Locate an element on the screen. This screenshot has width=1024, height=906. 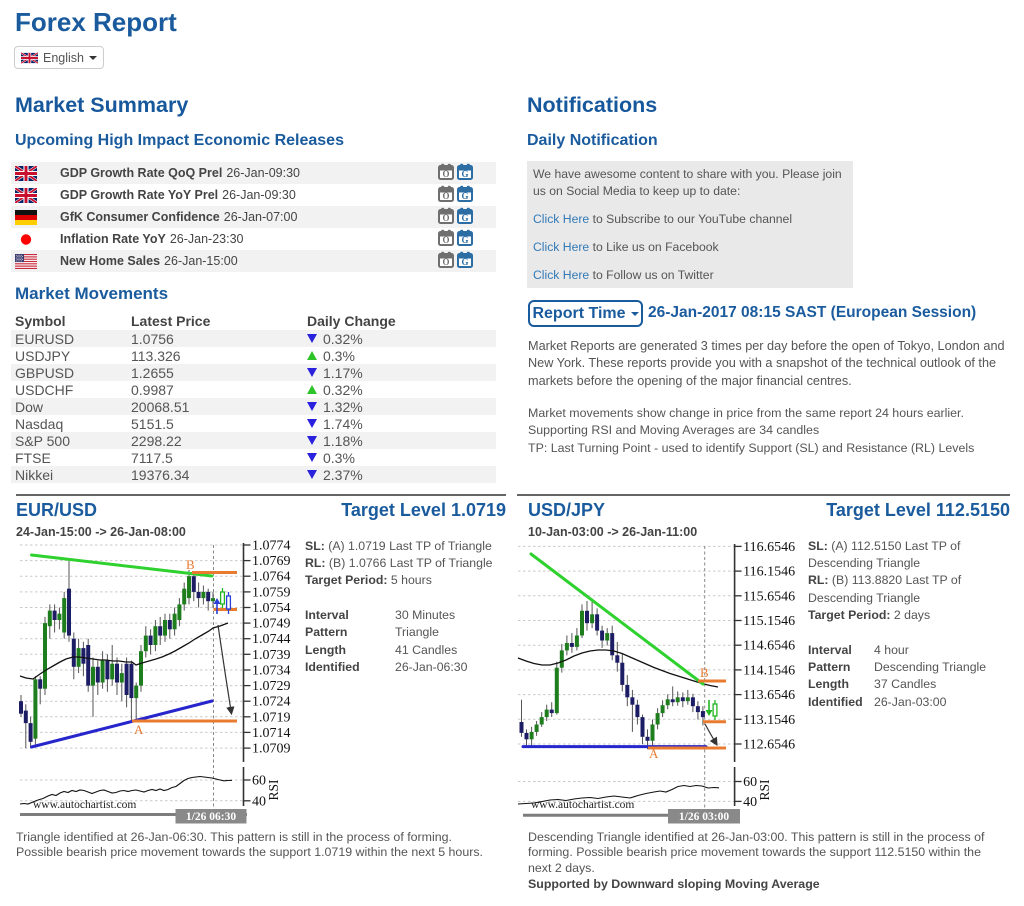
svg-text: 1.0764 is located at coordinates (271, 577).